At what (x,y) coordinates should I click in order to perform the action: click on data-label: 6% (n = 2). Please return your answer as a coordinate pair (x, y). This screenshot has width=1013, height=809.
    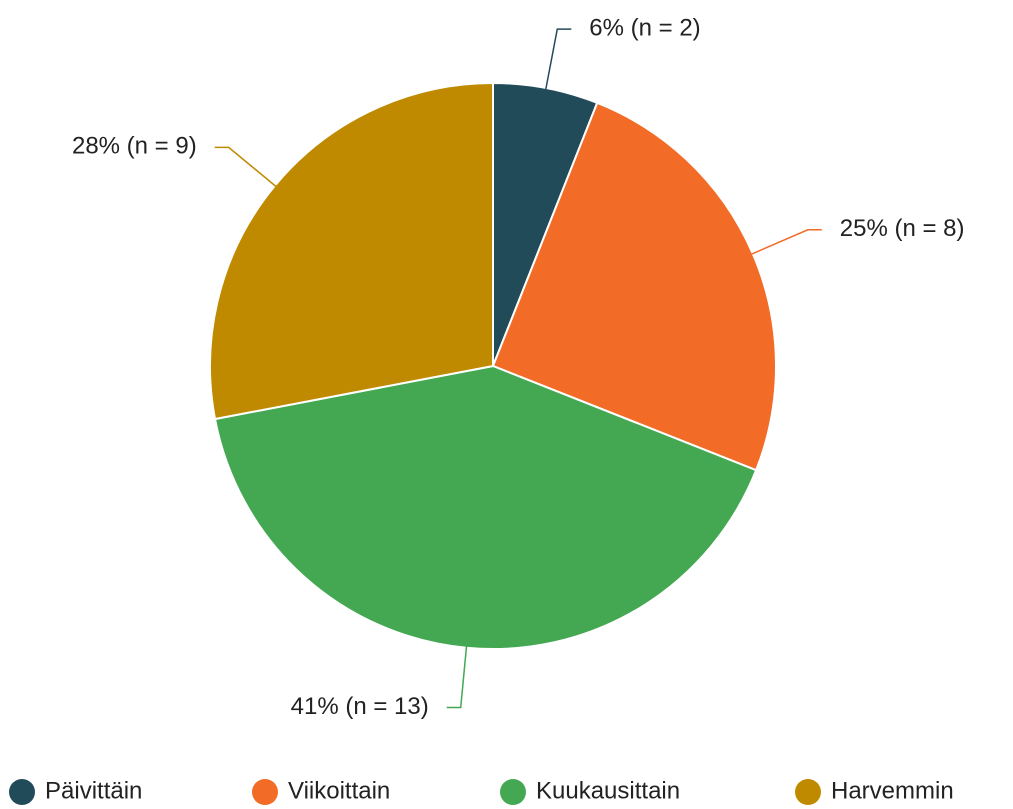
    Looking at the image, I should click on (644, 27).